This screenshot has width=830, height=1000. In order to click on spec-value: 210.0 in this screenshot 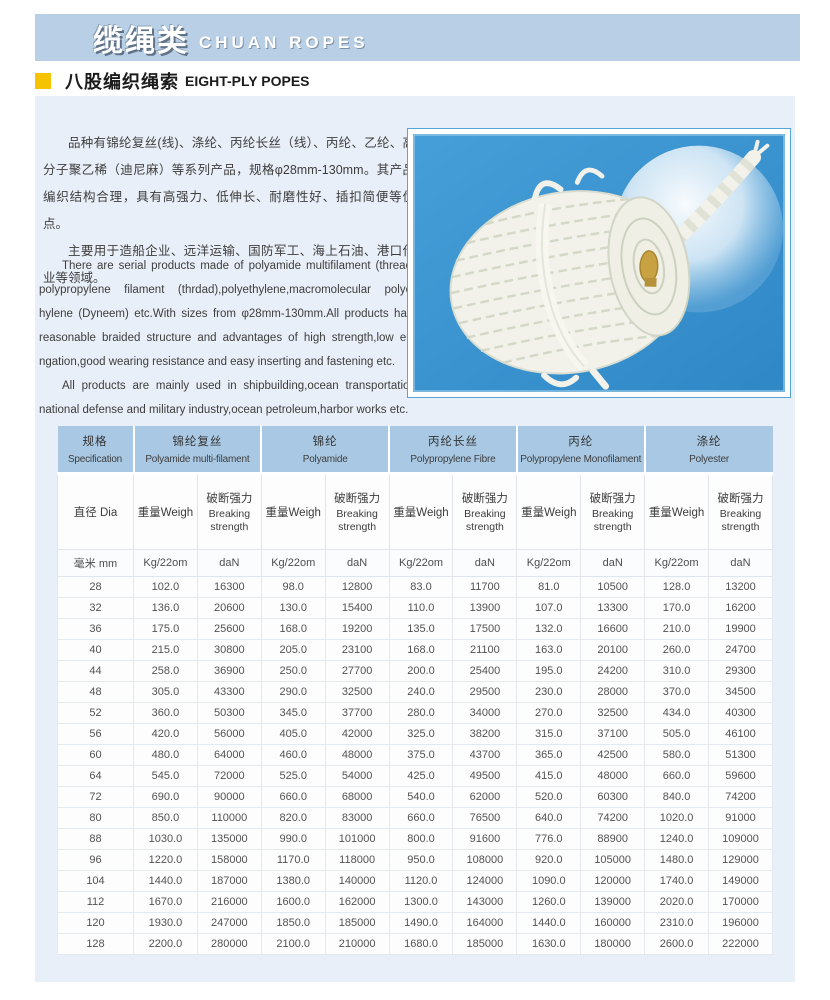, I will do `click(677, 629)`.